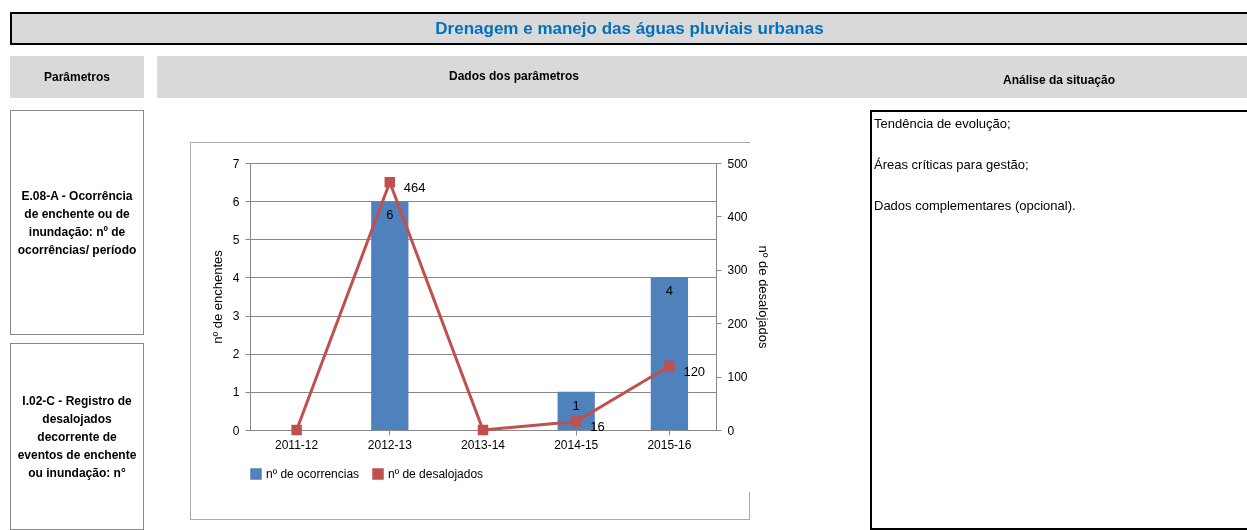 The height and width of the screenshot is (530, 1247). I want to click on data-label: 464, so click(414, 188).